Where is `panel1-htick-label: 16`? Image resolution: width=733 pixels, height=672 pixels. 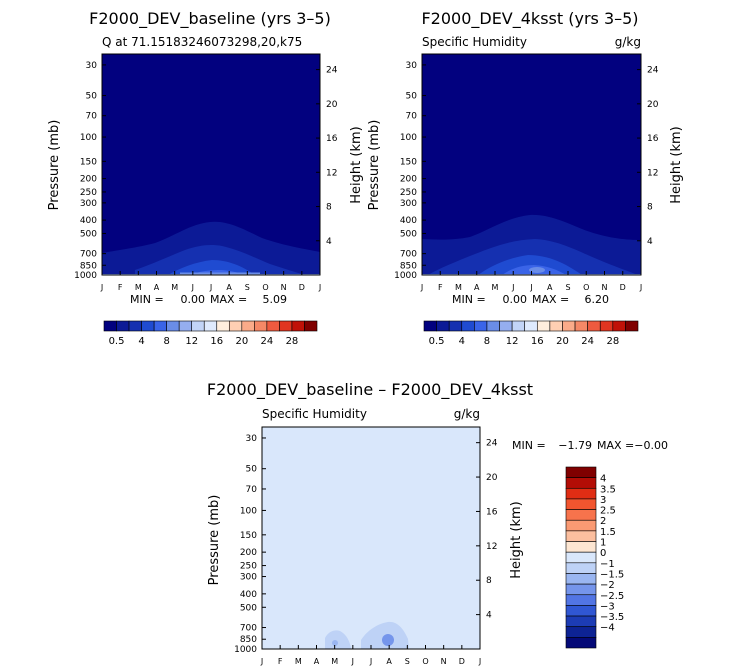 panel1-htick-label: 16 is located at coordinates (332, 139).